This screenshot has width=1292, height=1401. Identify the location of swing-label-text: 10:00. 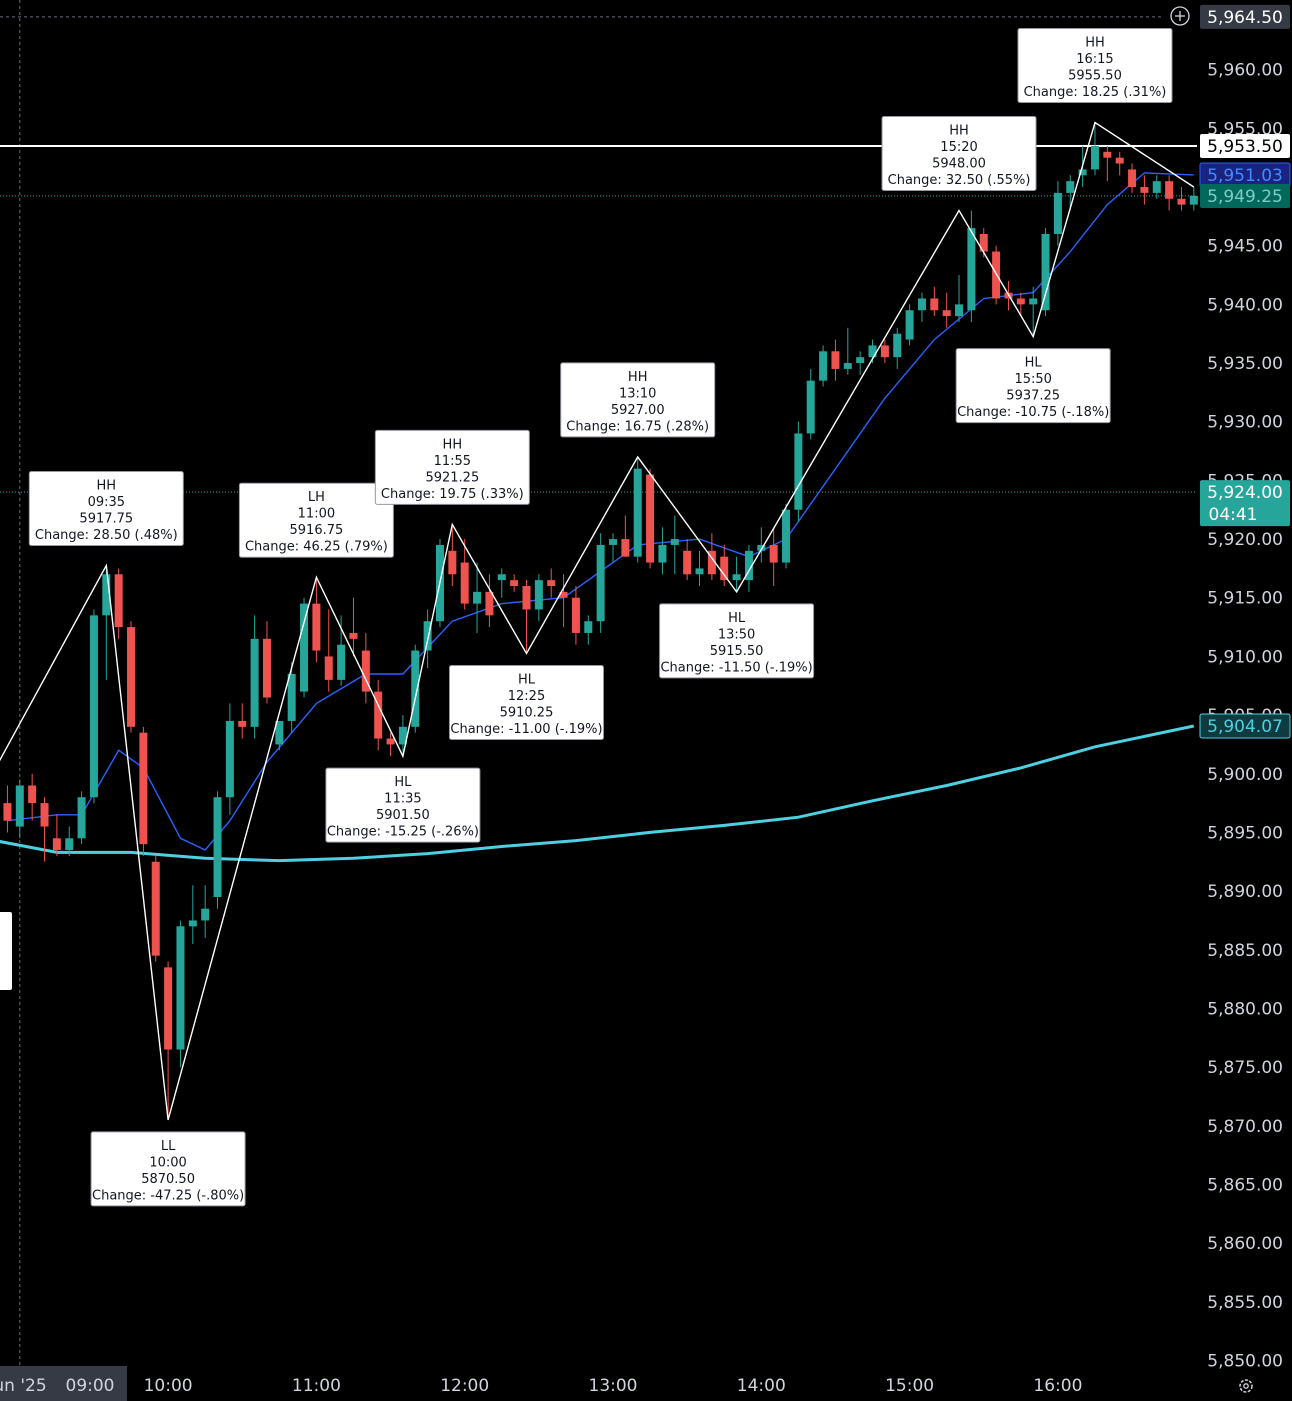
(167, 1162).